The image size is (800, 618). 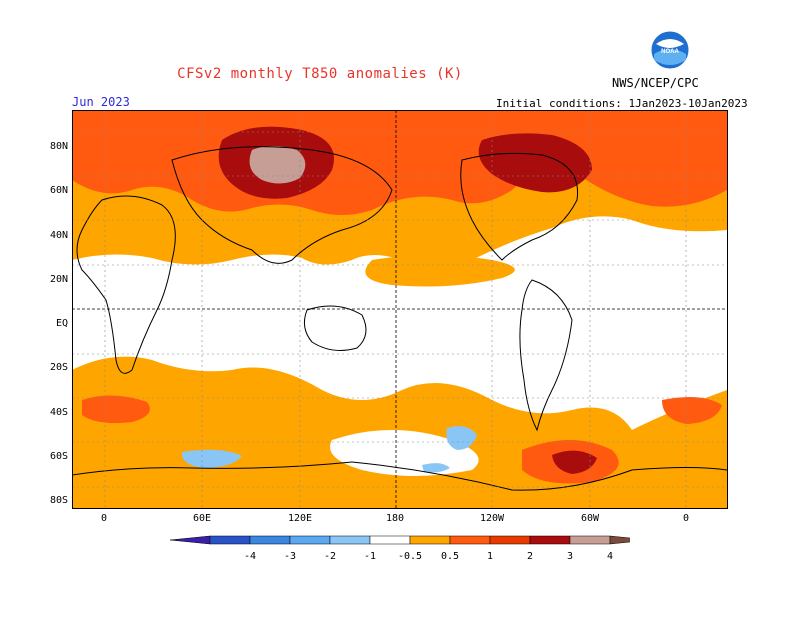 What do you see at coordinates (58, 191) in the screenshot?
I see `lat-label: 60N` at bounding box center [58, 191].